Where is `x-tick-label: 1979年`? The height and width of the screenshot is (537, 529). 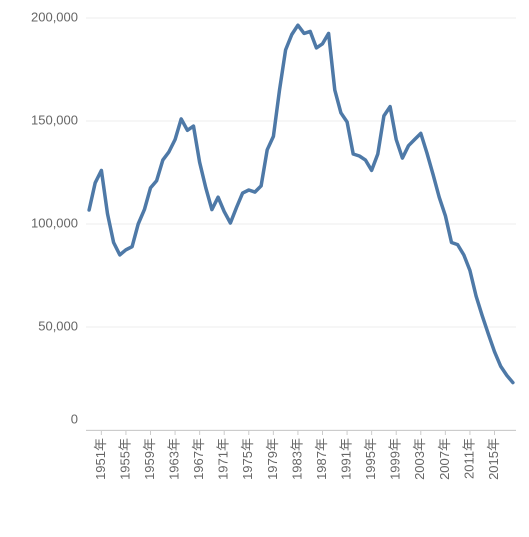 x-tick-label: 1979年 is located at coordinates (272, 459).